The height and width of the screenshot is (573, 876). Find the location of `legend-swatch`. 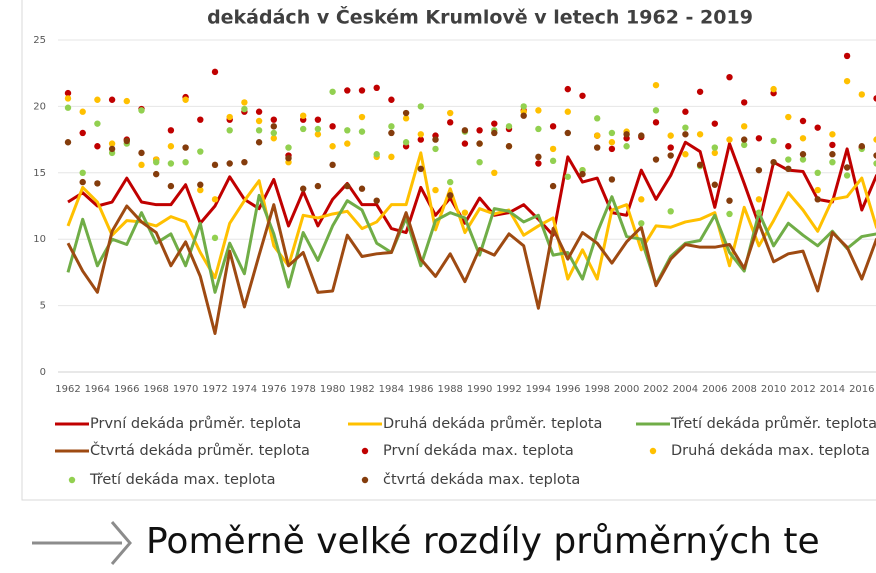

legend-swatch is located at coordinates (365, 480).